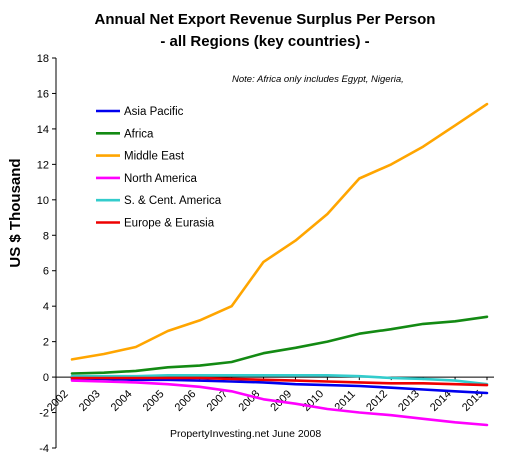 The width and height of the screenshot is (507, 460). I want to click on y-tick-label: 4, so click(46, 307).